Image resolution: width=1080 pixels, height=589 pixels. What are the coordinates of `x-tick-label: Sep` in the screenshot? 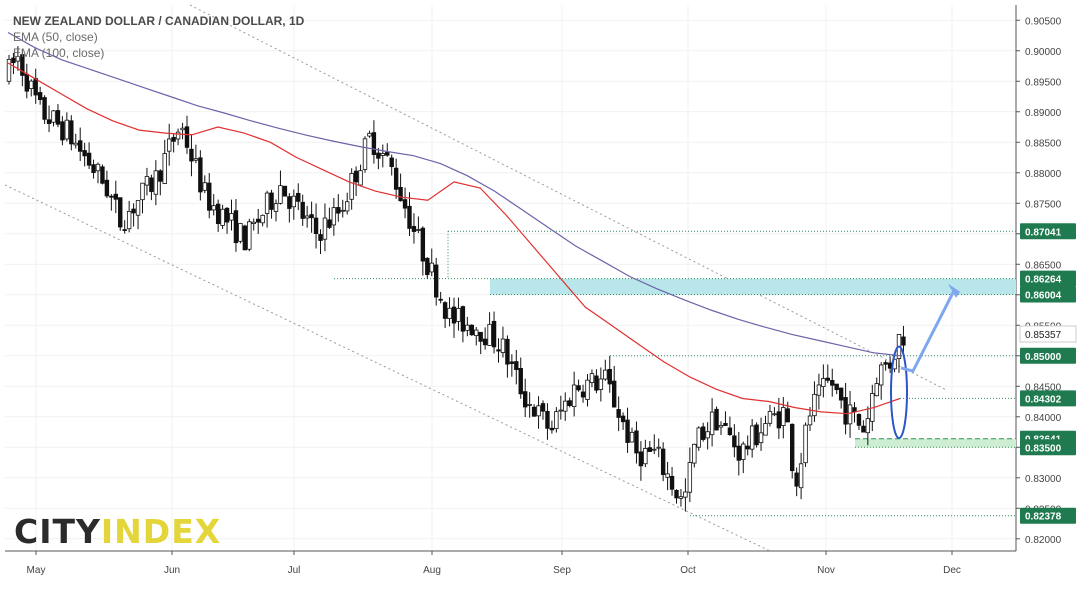 It's located at (562, 570).